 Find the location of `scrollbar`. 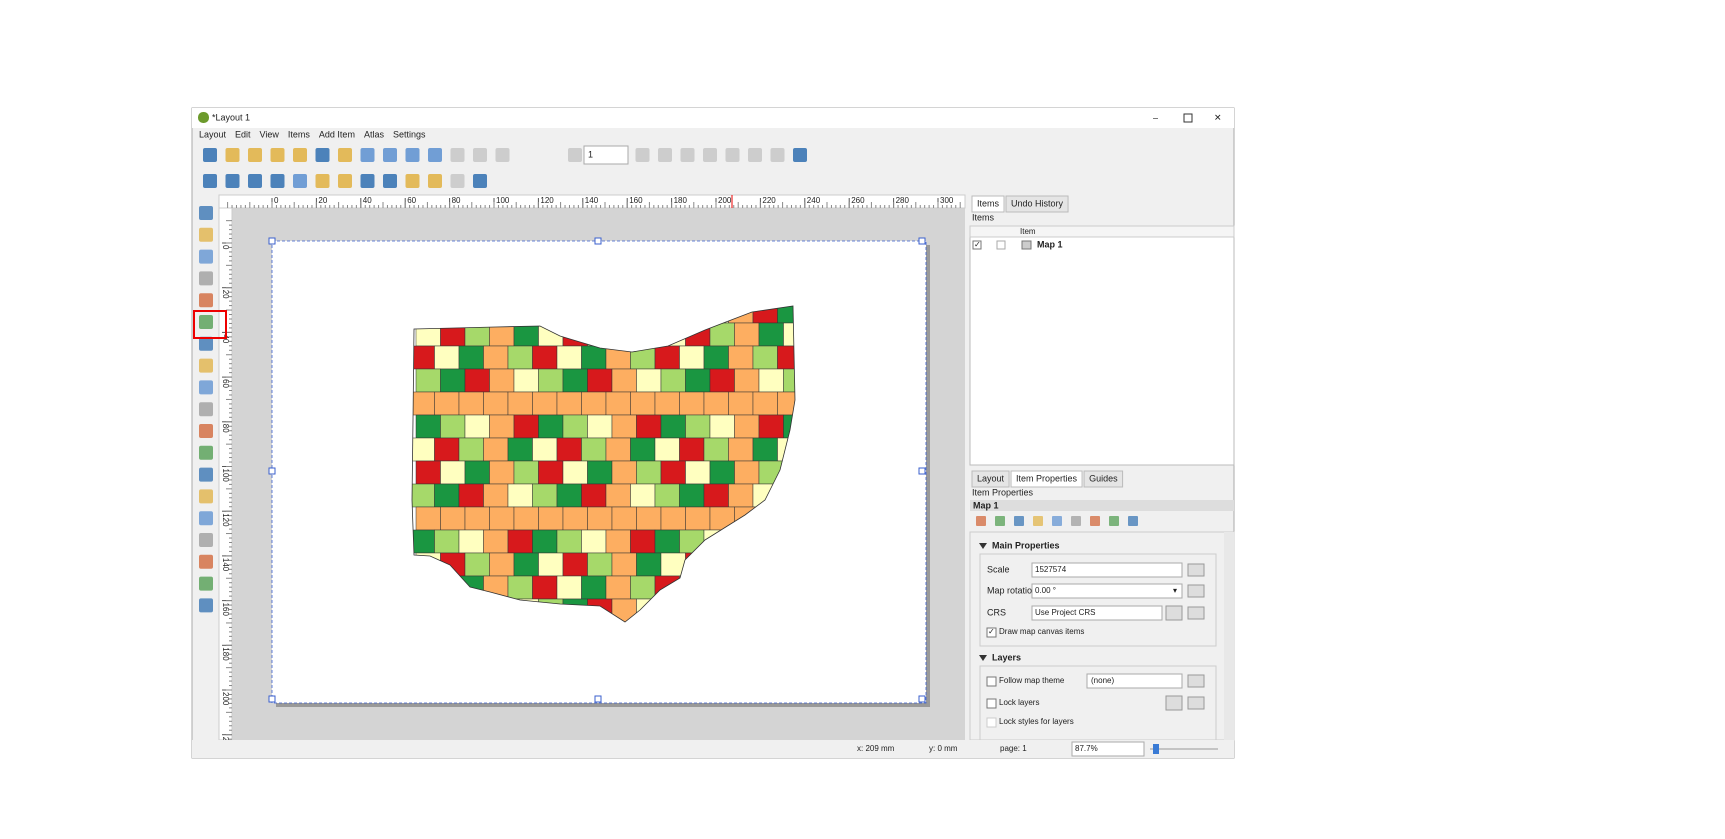

scrollbar is located at coordinates (1229, 636).